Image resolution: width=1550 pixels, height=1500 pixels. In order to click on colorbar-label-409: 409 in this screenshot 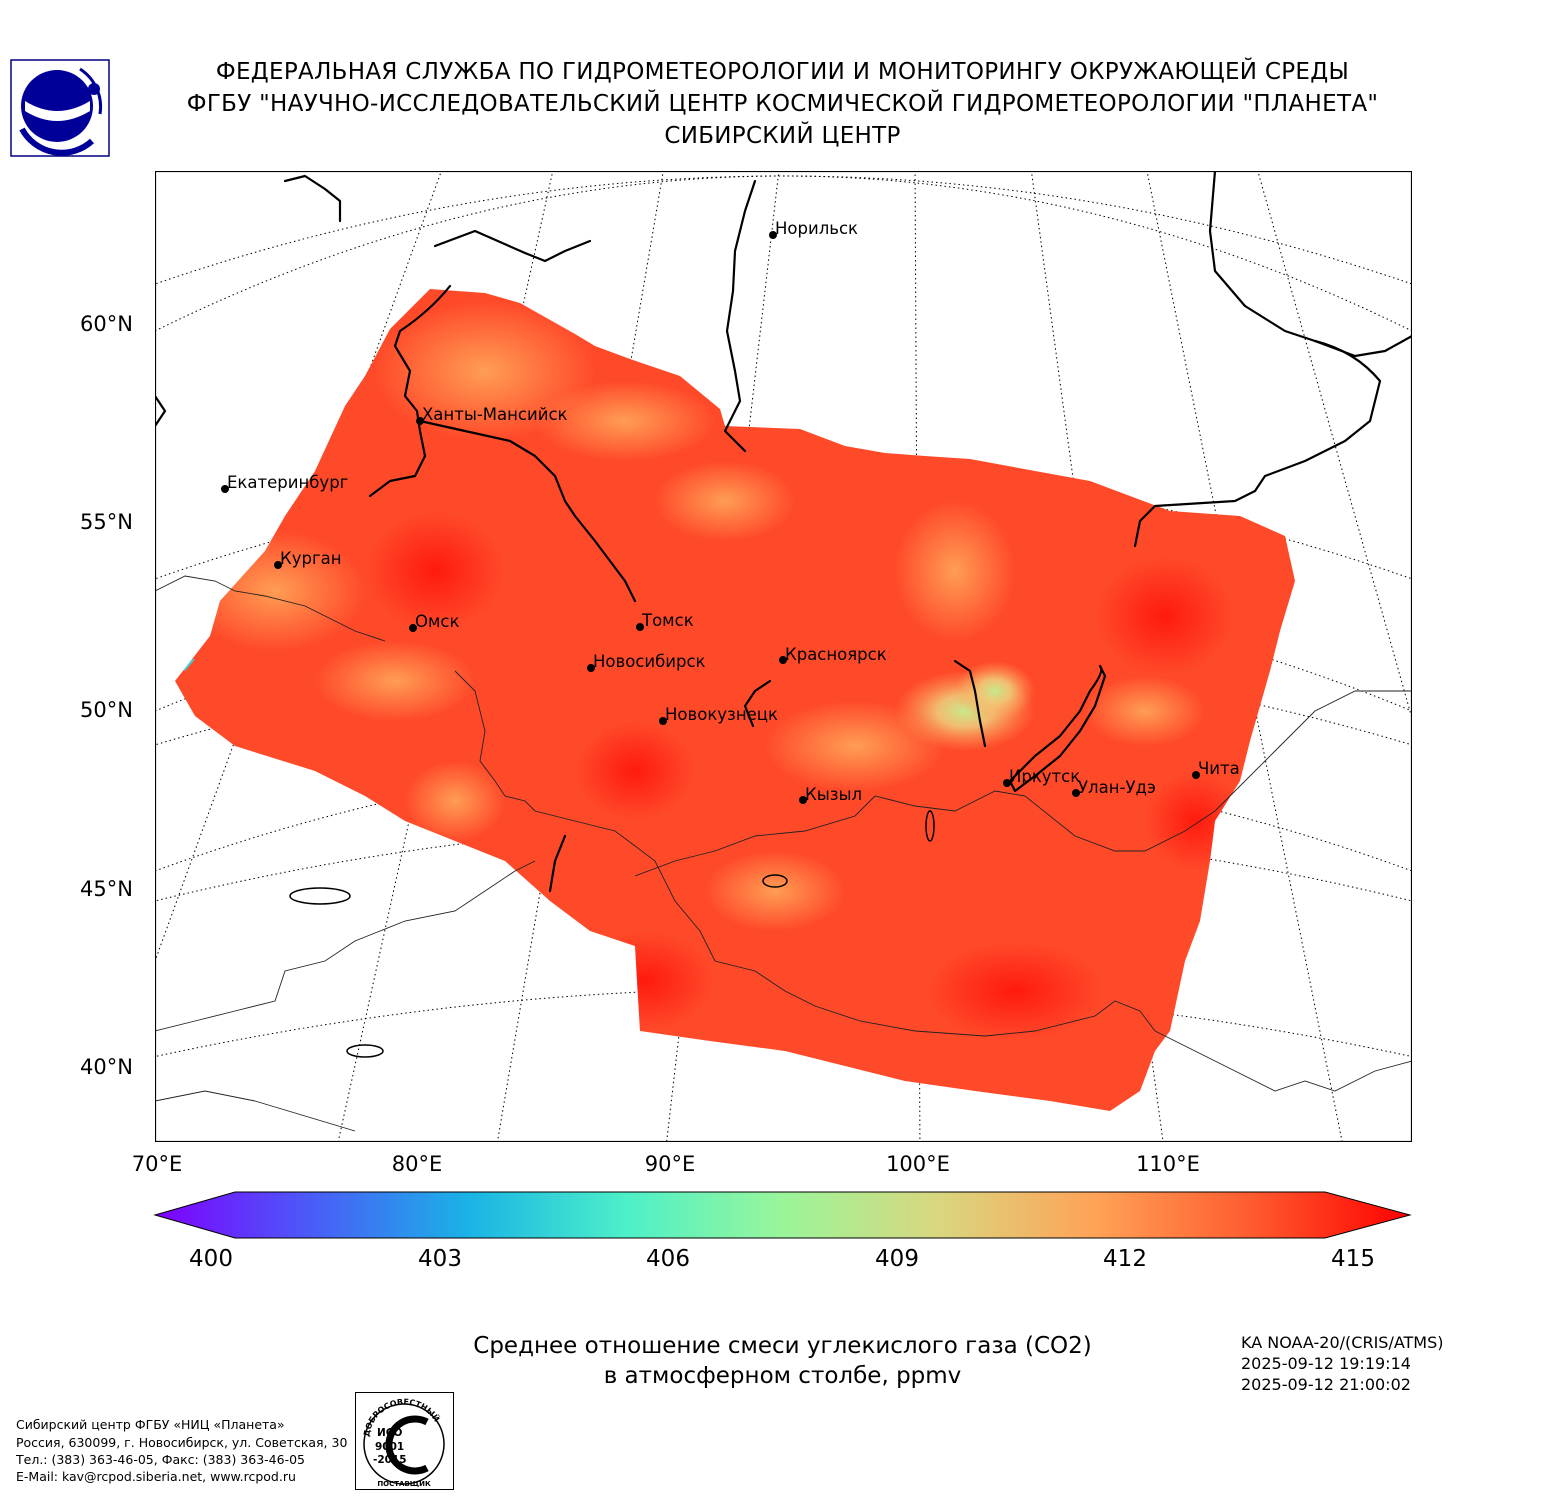, I will do `click(897, 1259)`.